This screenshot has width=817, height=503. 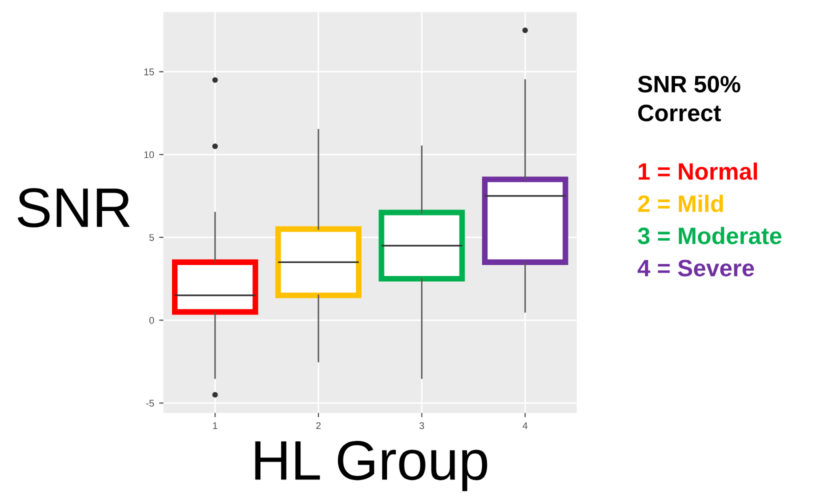 What do you see at coordinates (318, 426) in the screenshot?
I see `x-tick-label: 2` at bounding box center [318, 426].